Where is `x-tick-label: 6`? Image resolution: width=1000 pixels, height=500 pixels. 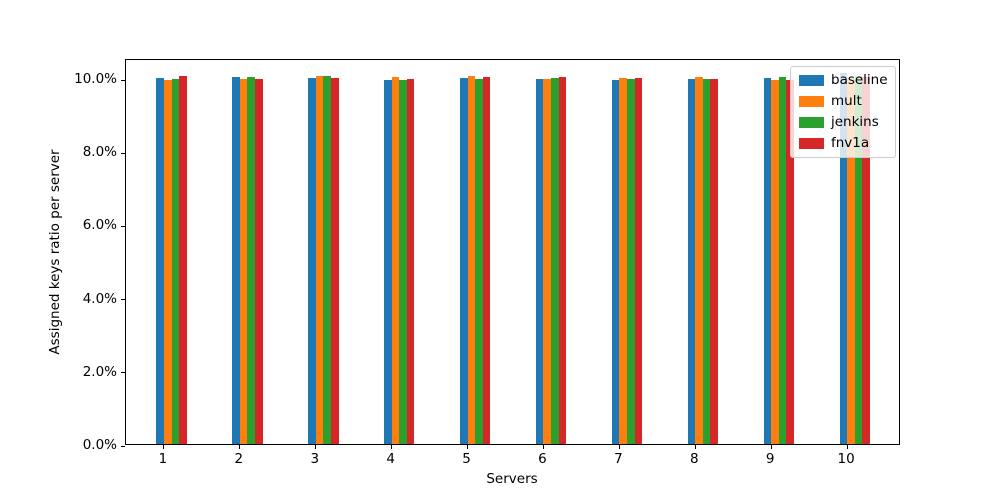
x-tick-label: 6 is located at coordinates (542, 459).